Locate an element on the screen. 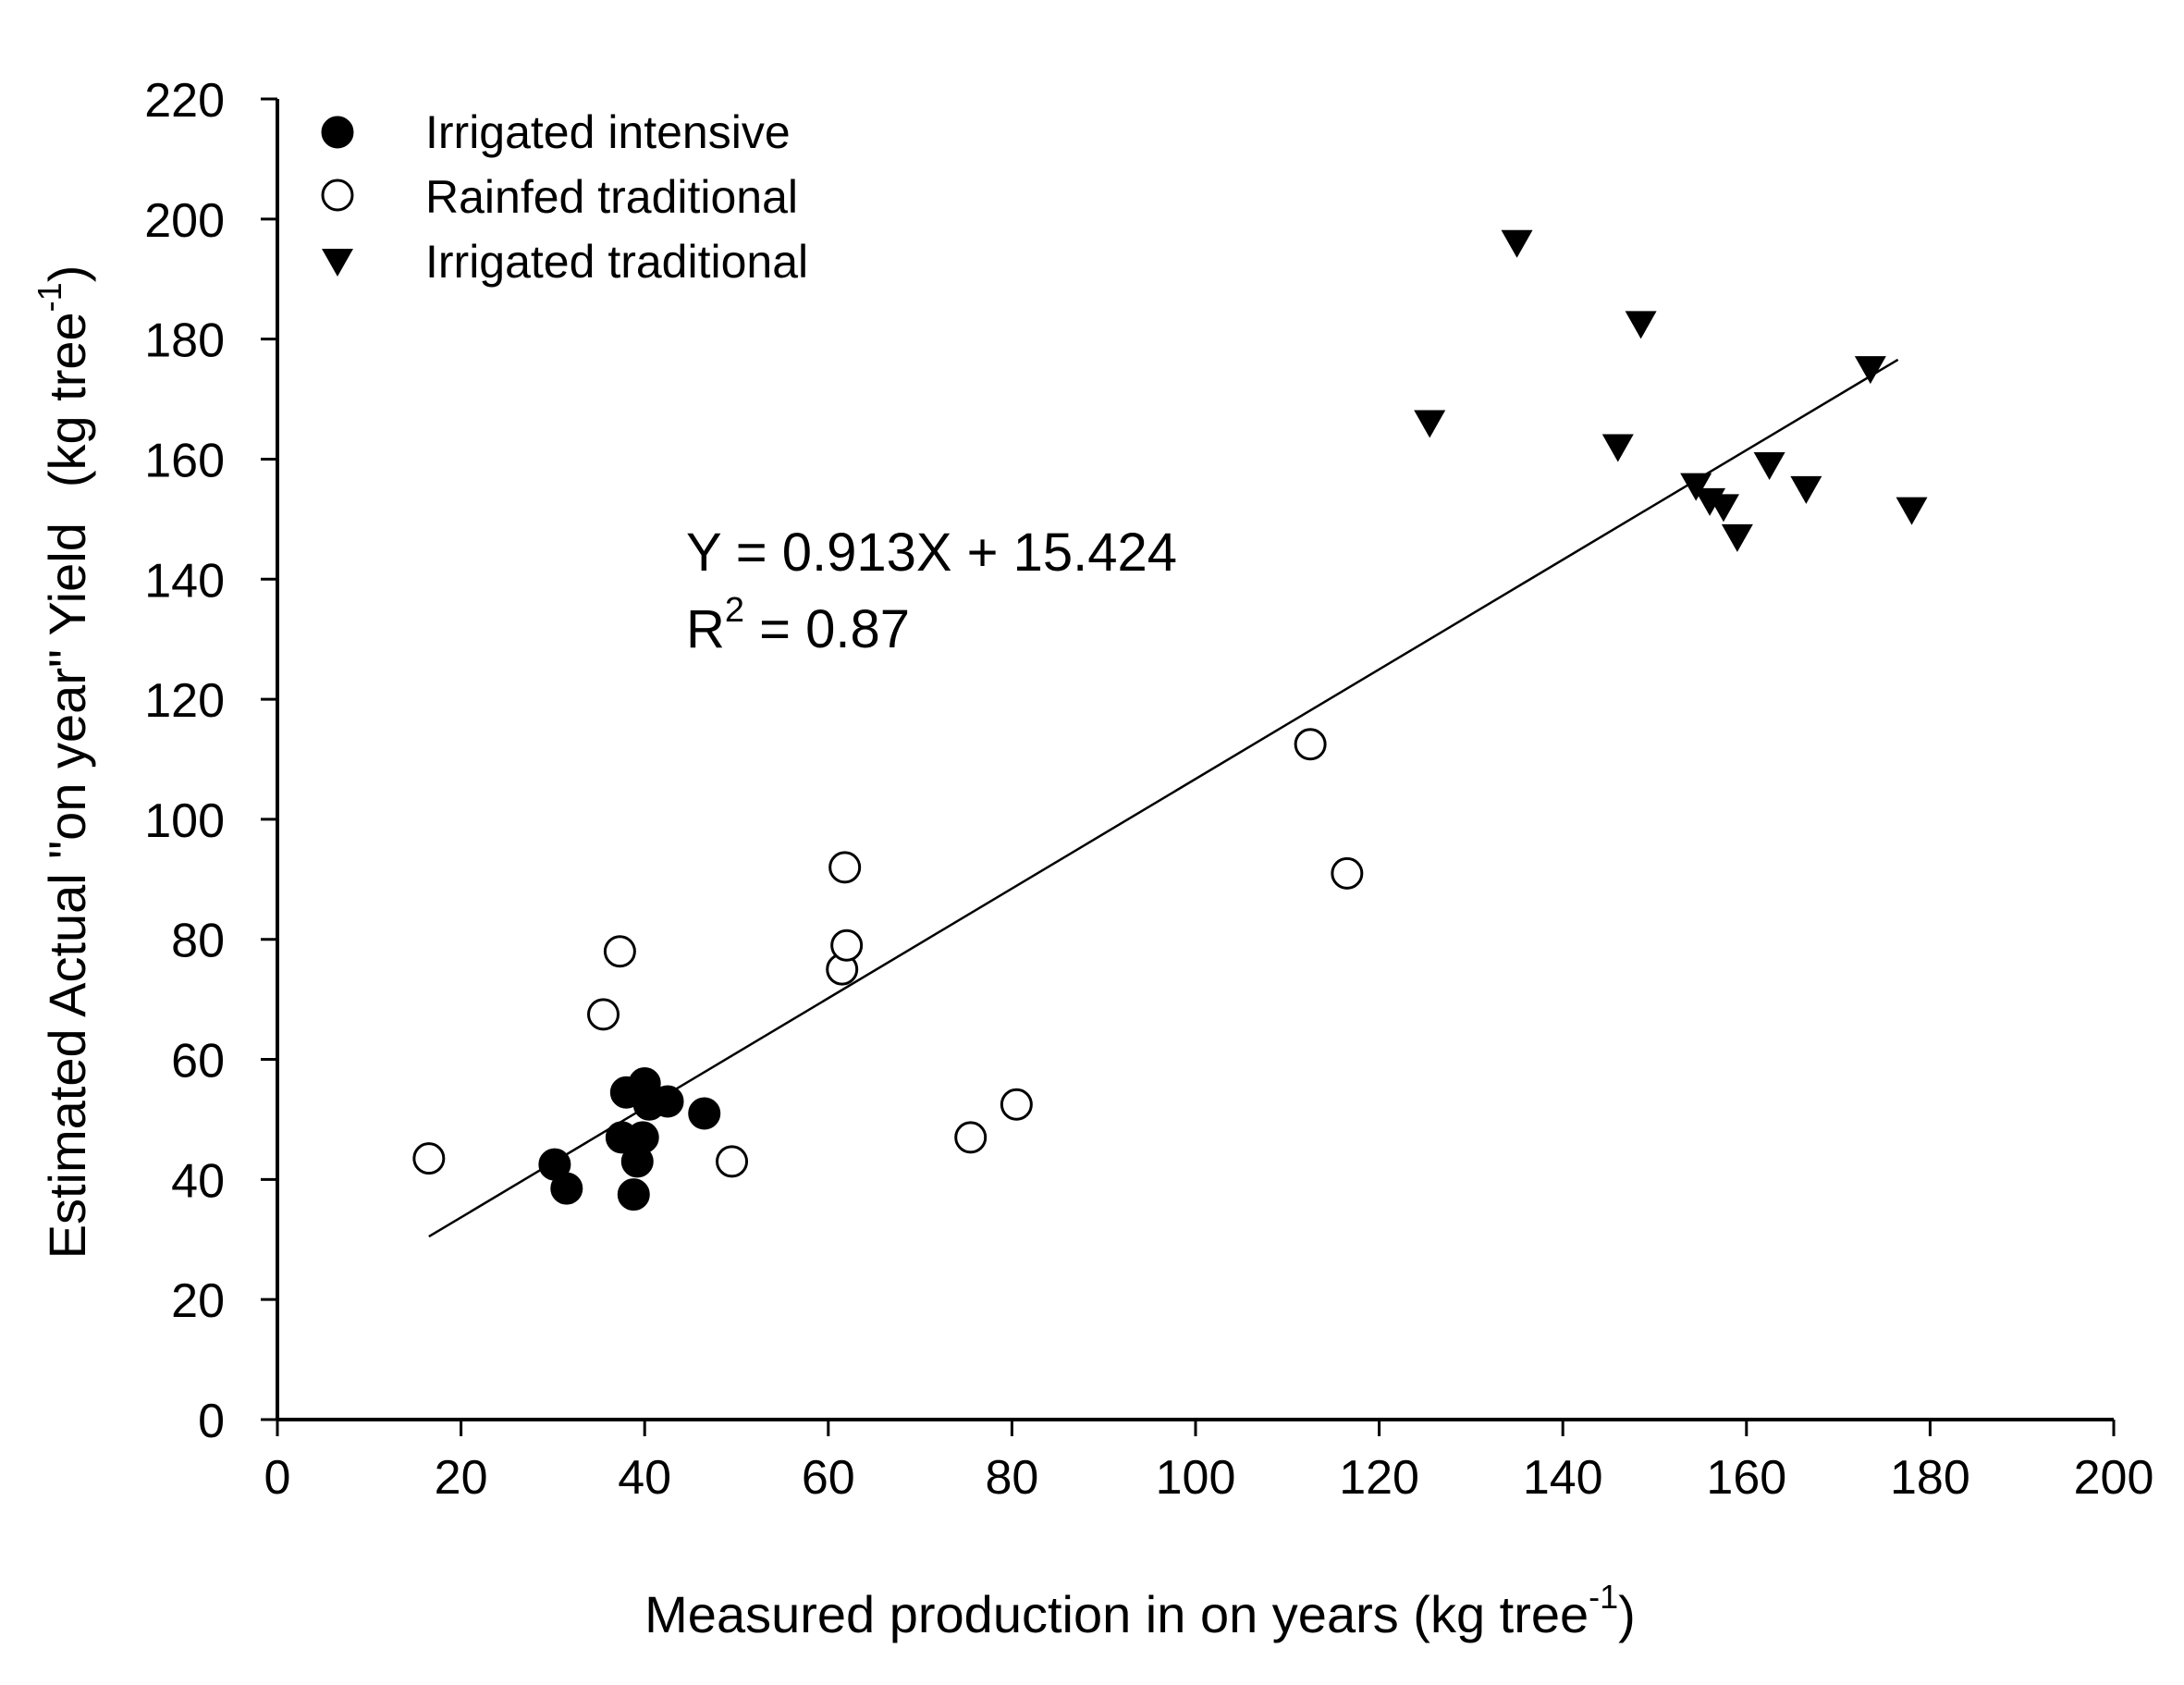 The height and width of the screenshot is (1685, 2184). legend-marker-rainfed-traditional is located at coordinates (337, 195).